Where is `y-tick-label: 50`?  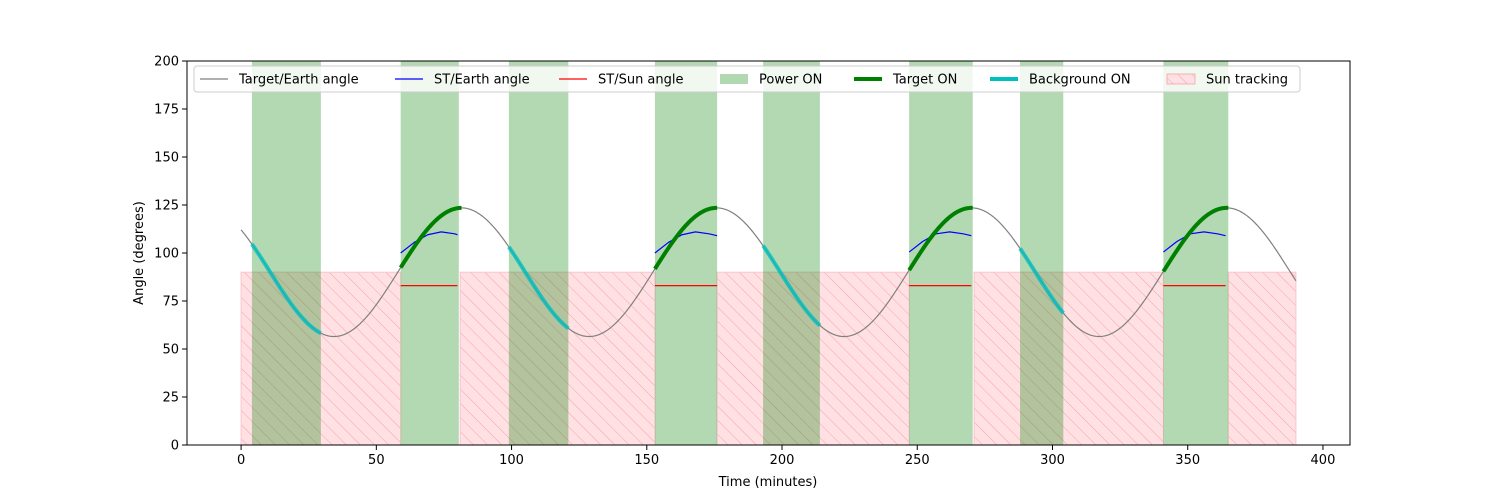
y-tick-label: 50 is located at coordinates (170, 350).